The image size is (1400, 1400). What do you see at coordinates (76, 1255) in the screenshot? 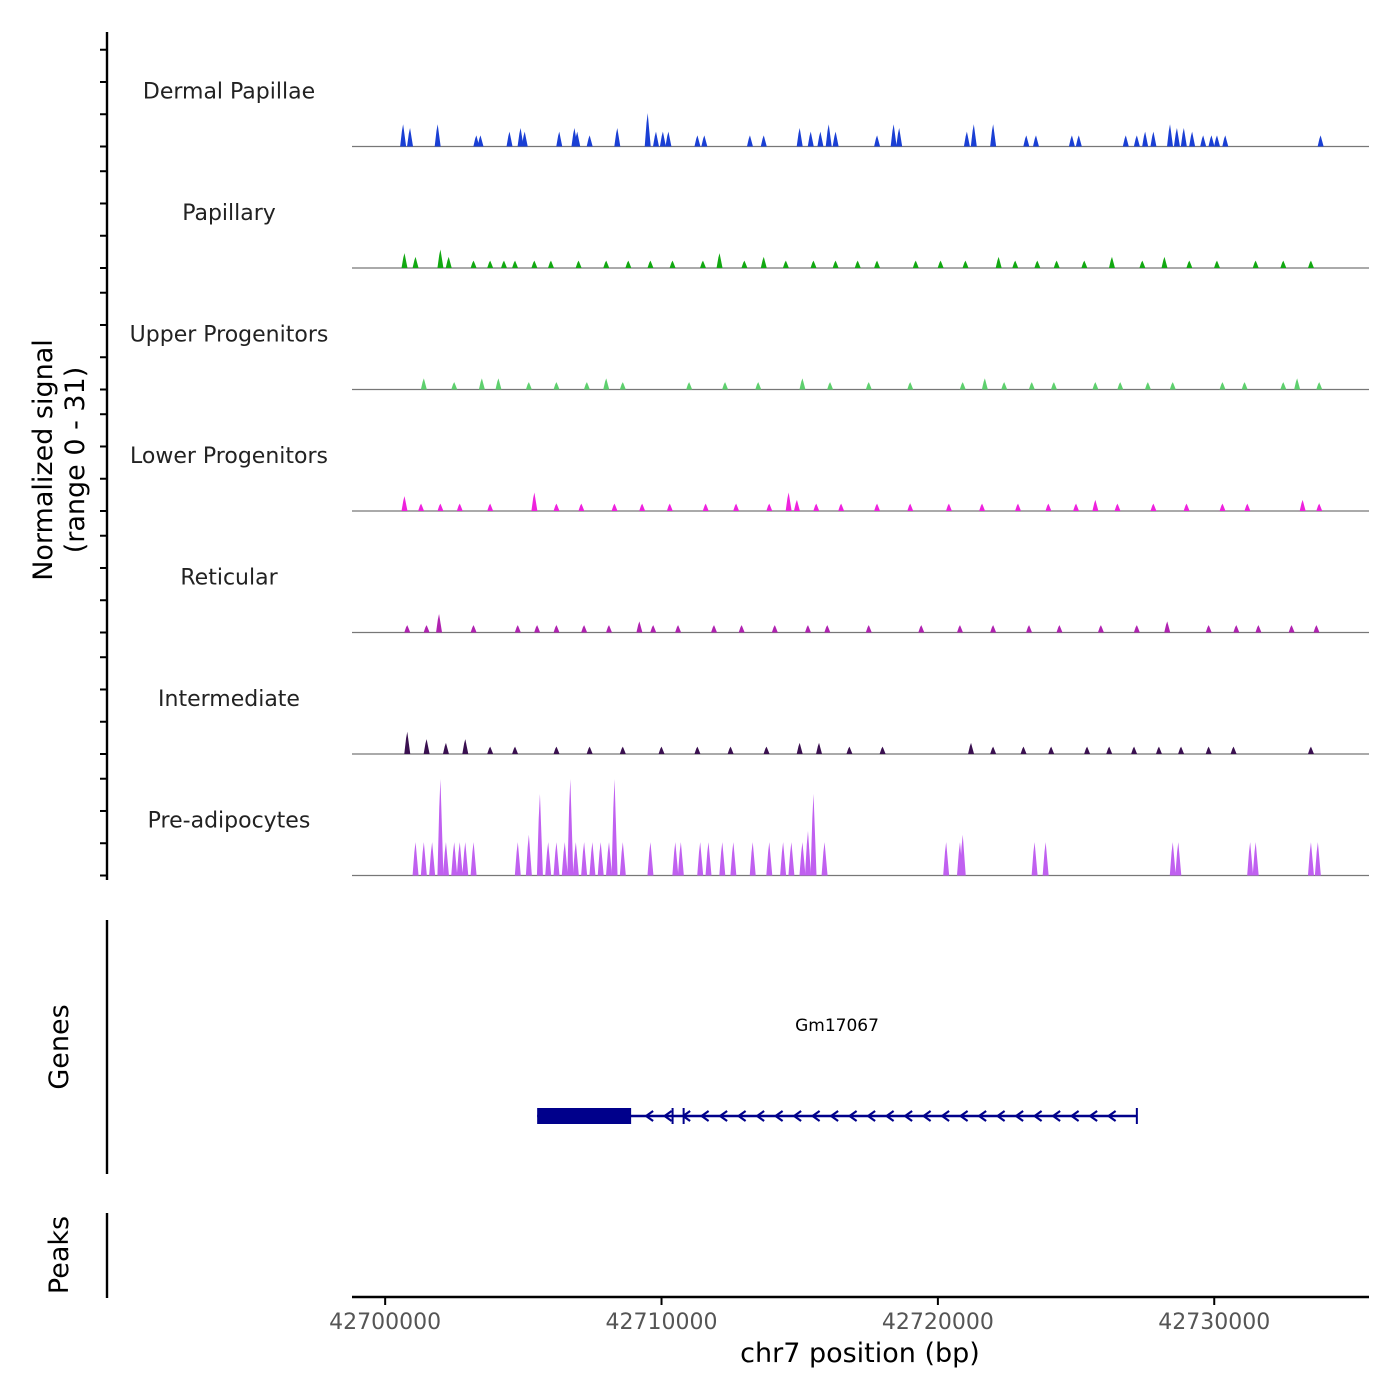
I see `peaks-panel: Peaks` at bounding box center [76, 1255].